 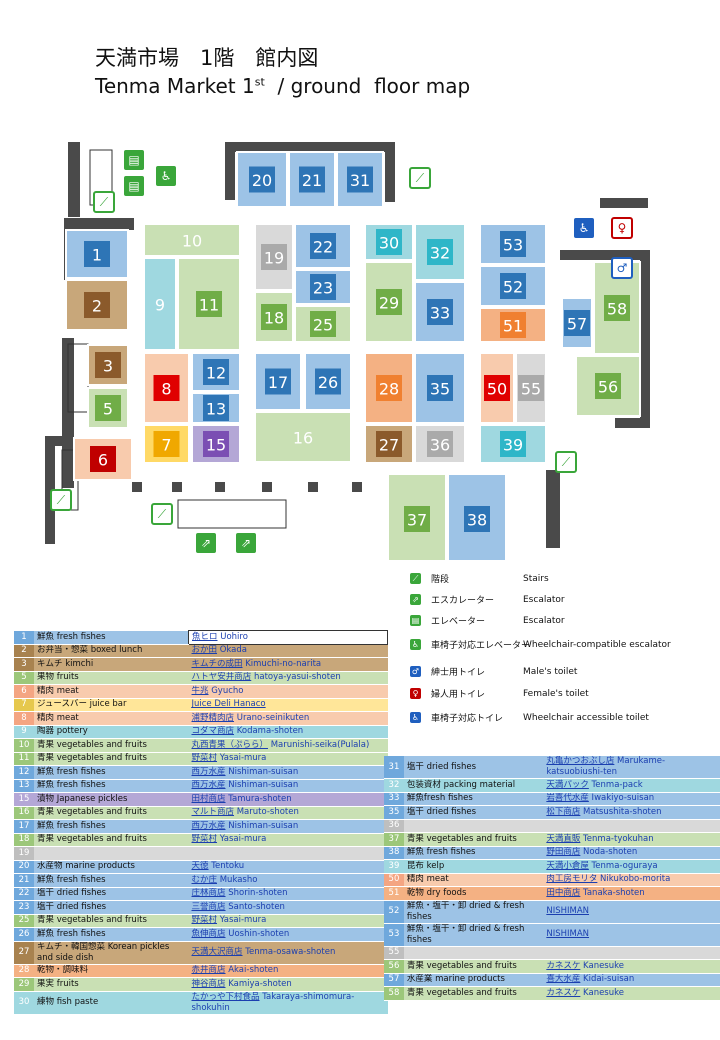 I want to click on directory-row: 22 塩干 dried fishes 庄林商店 Shorin-shoten, so click(x=201, y=894).